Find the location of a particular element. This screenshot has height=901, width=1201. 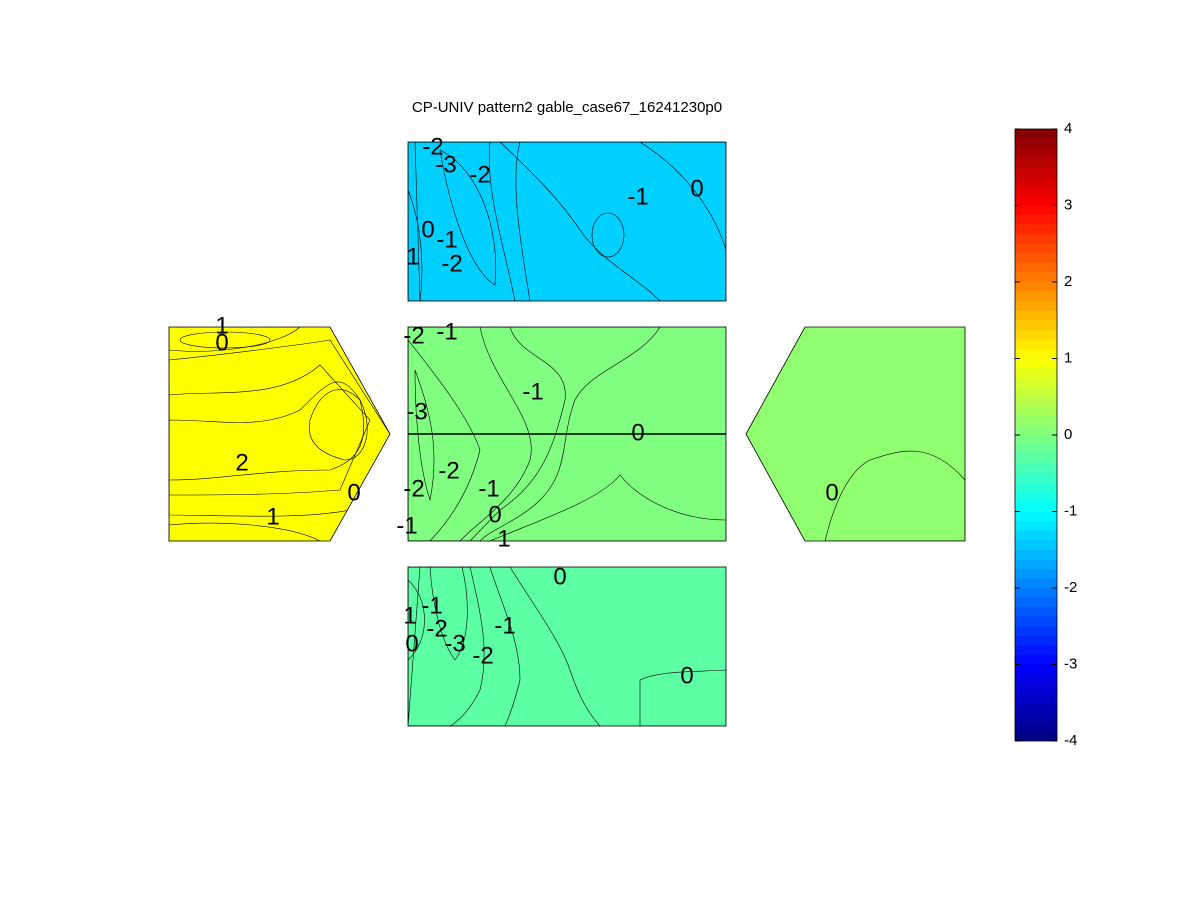

panel-bottom-frame is located at coordinates (567, 646).